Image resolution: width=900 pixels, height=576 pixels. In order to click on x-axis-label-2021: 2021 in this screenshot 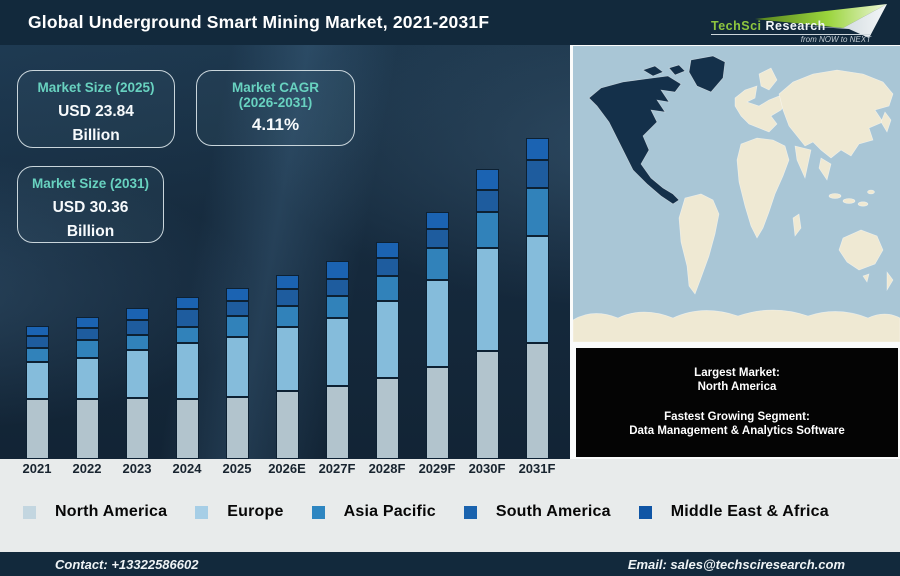, I will do `click(37, 468)`.